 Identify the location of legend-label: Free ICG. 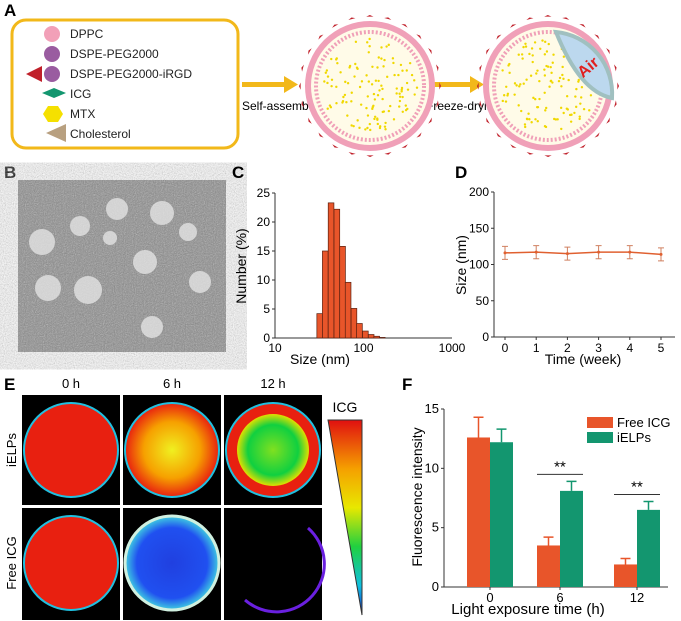
(643, 422).